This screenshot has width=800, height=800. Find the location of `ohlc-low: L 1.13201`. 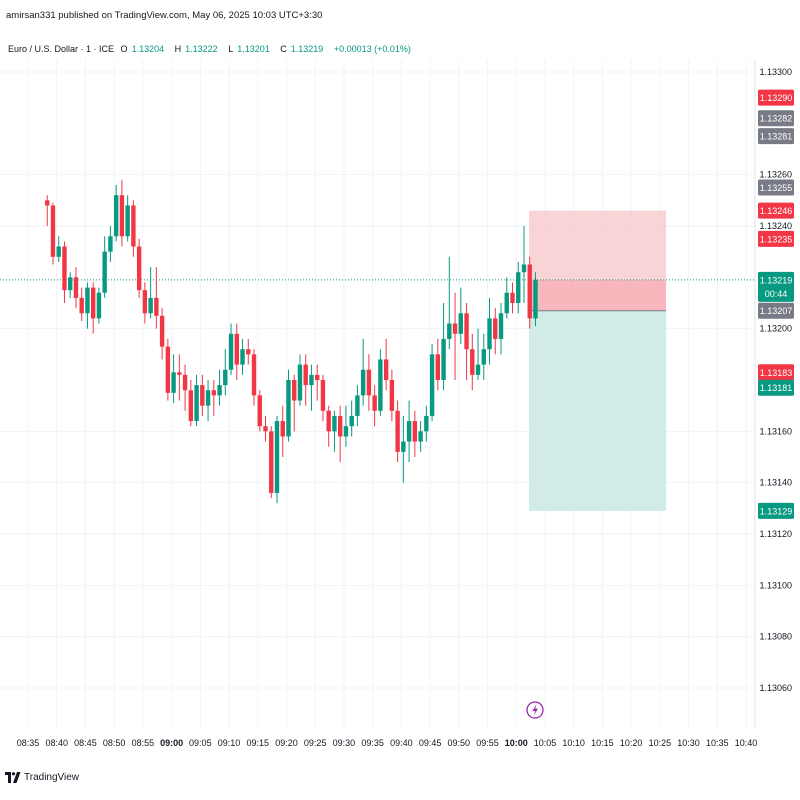

ohlc-low: L 1.13201 is located at coordinates (251, 49).